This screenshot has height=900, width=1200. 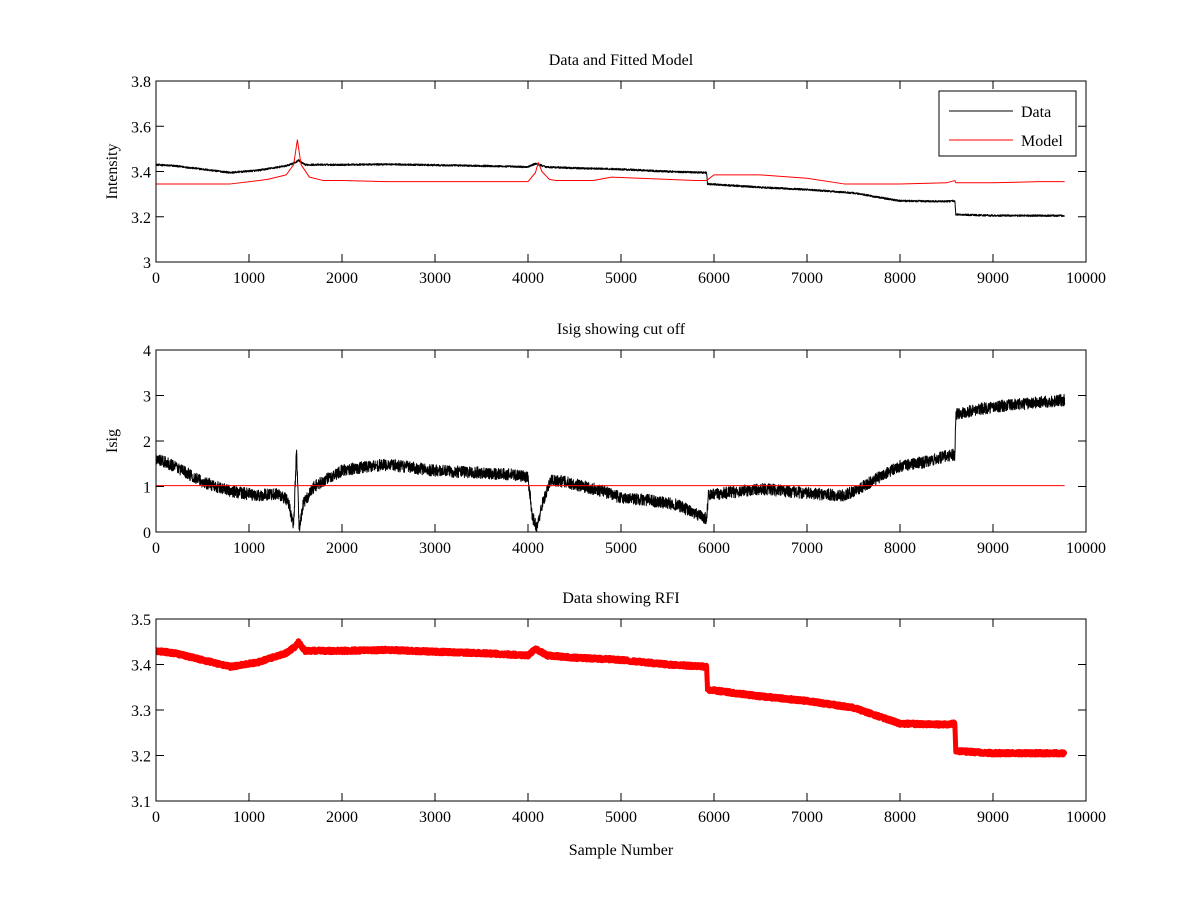 I want to click on y-tick-label: 4, so click(x=147, y=351).